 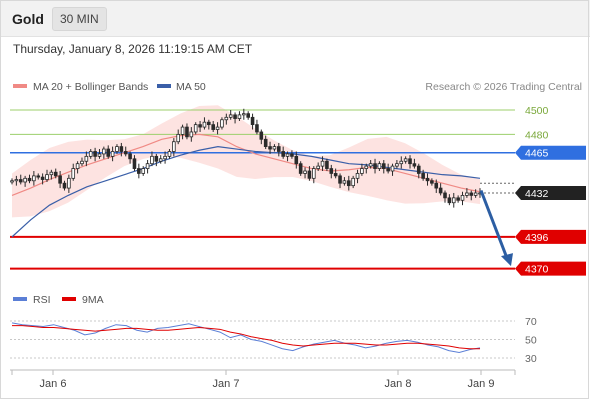 What do you see at coordinates (531, 359) in the screenshot?
I see `rsi-tick-30: 30` at bounding box center [531, 359].